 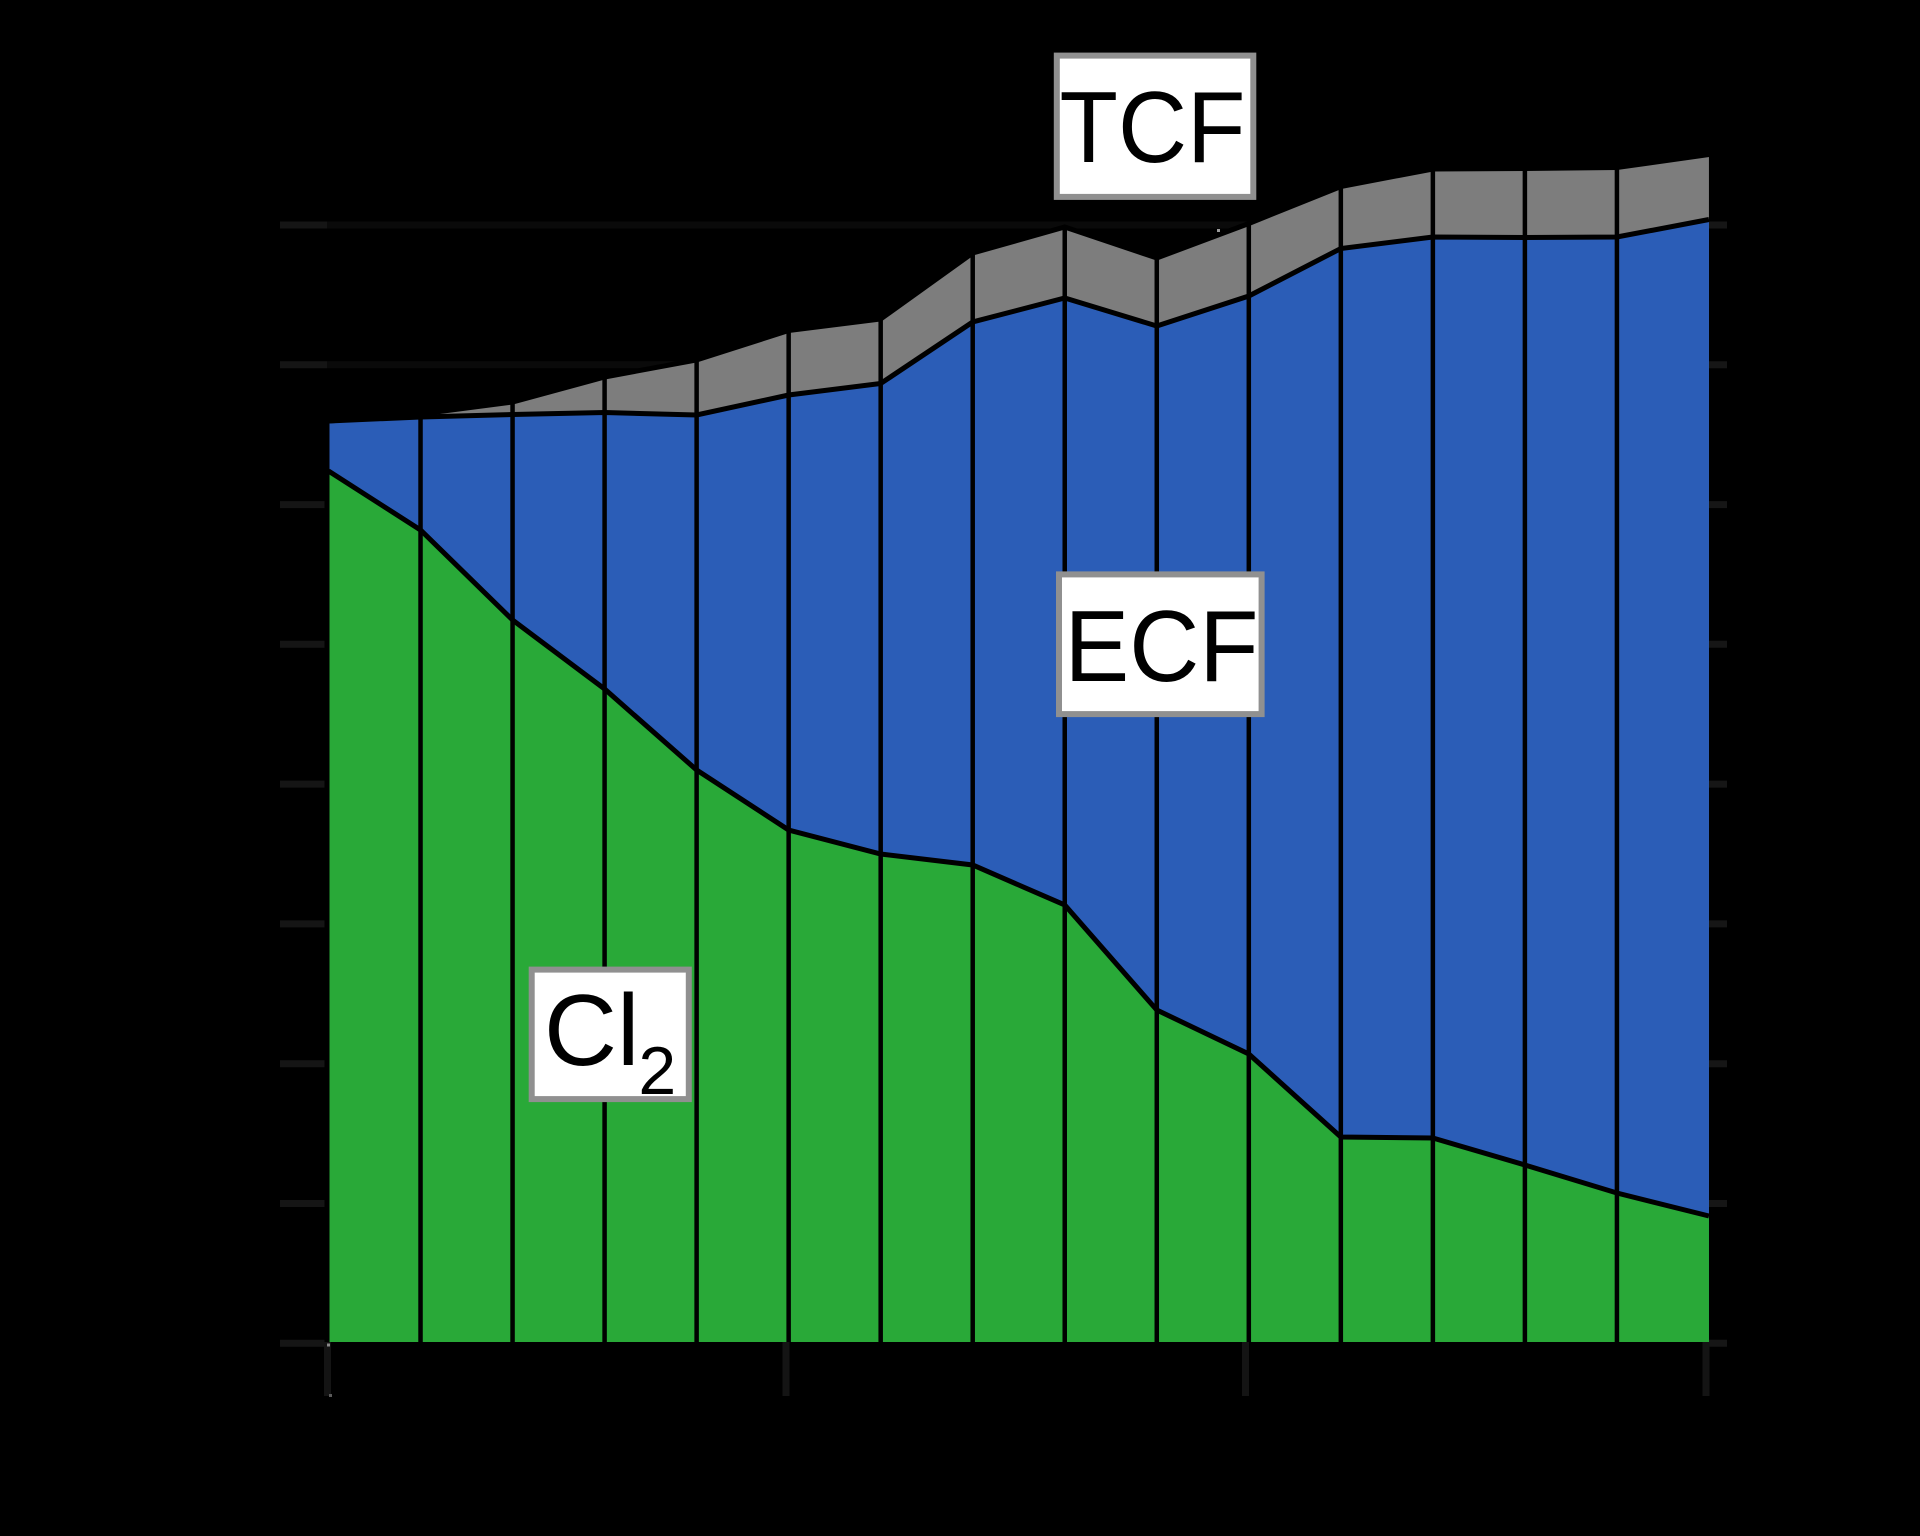 I want to click on svg-text: TCF, so click(x=1153, y=128).